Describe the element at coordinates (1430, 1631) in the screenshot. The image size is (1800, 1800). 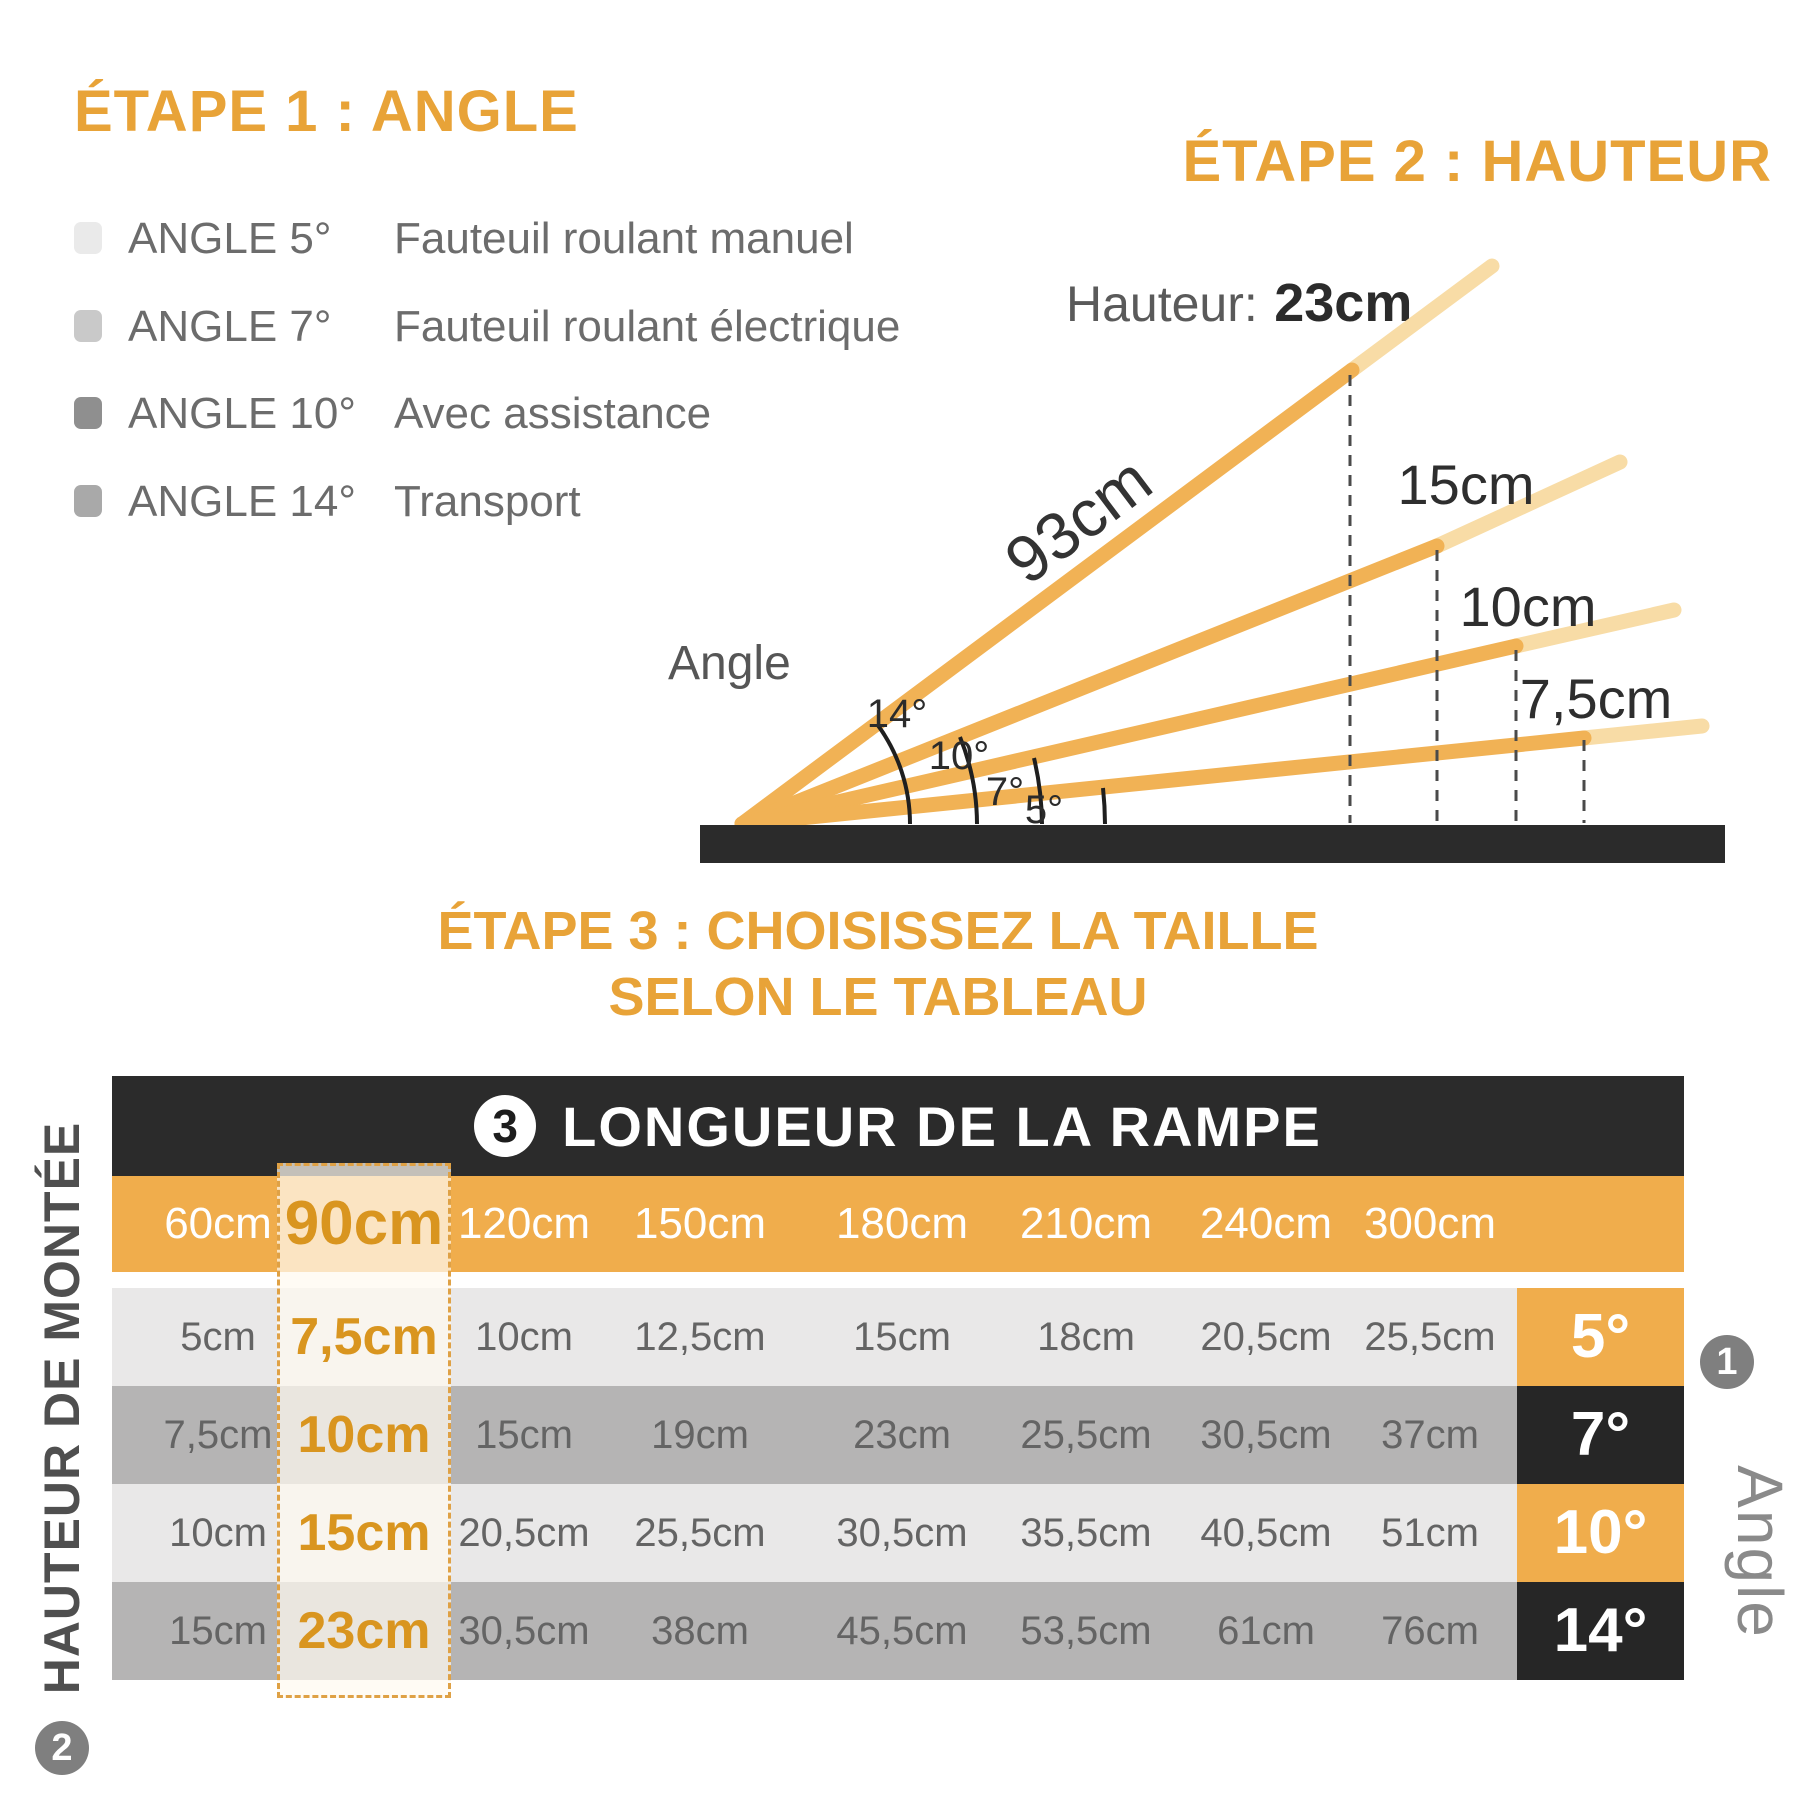
I see `cell: 76cm` at that location.